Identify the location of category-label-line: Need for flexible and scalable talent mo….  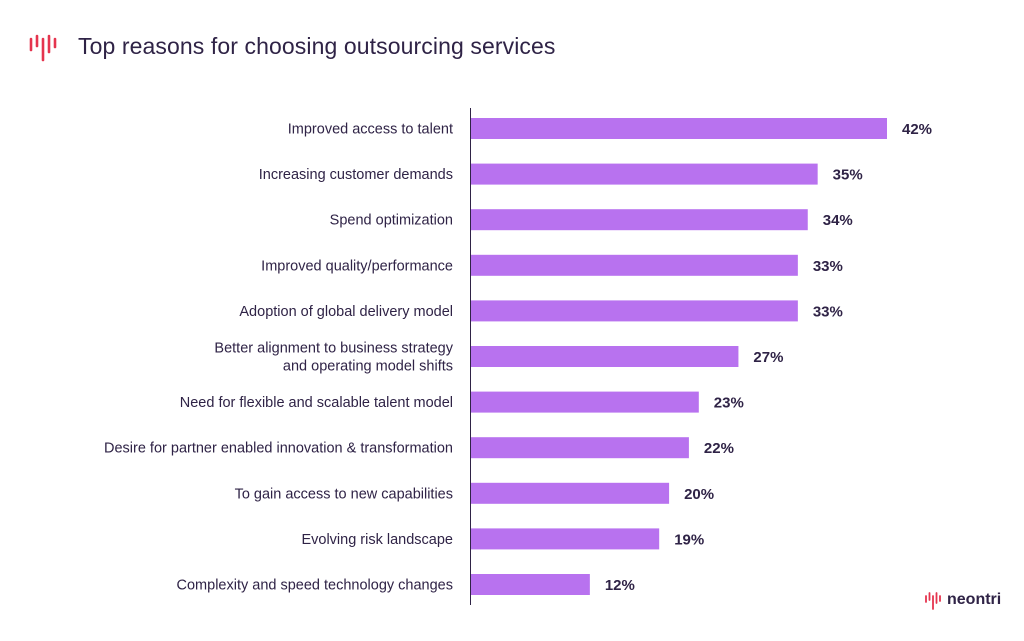
(316, 403).